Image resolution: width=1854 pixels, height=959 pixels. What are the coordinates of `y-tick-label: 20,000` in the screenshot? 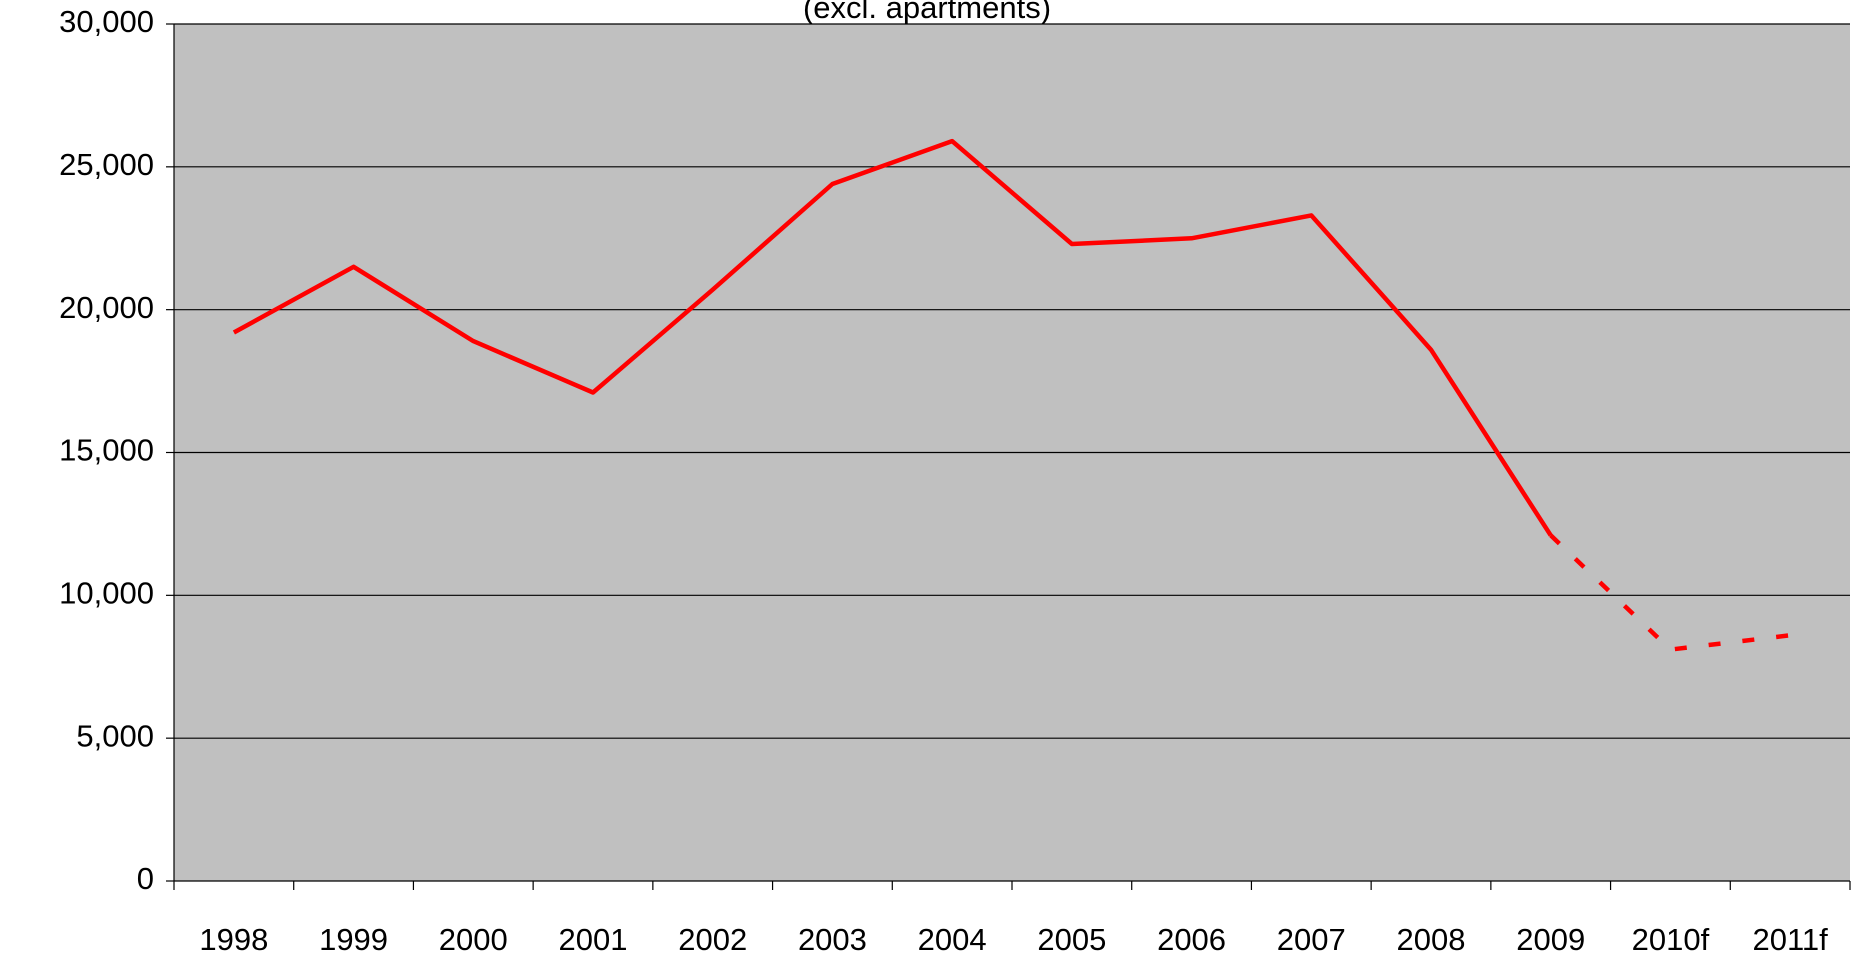 It's located at (106, 307).